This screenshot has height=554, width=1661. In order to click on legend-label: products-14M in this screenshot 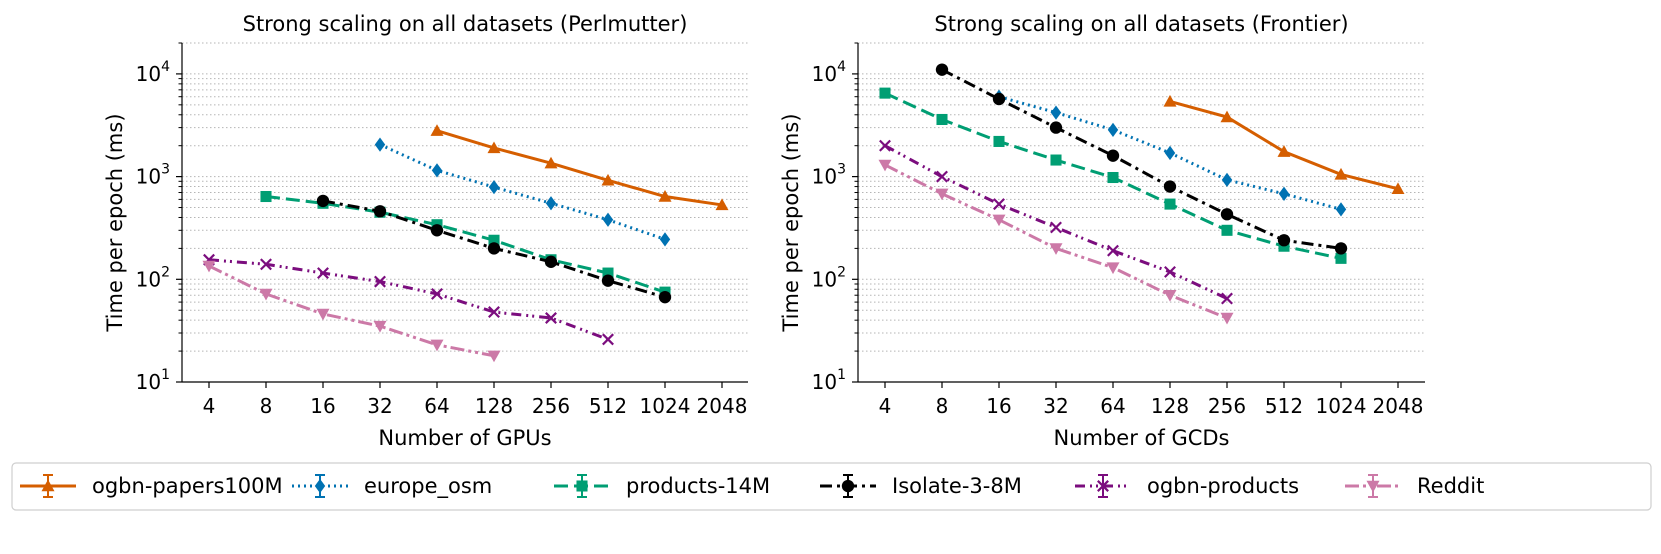, I will do `click(698, 486)`.